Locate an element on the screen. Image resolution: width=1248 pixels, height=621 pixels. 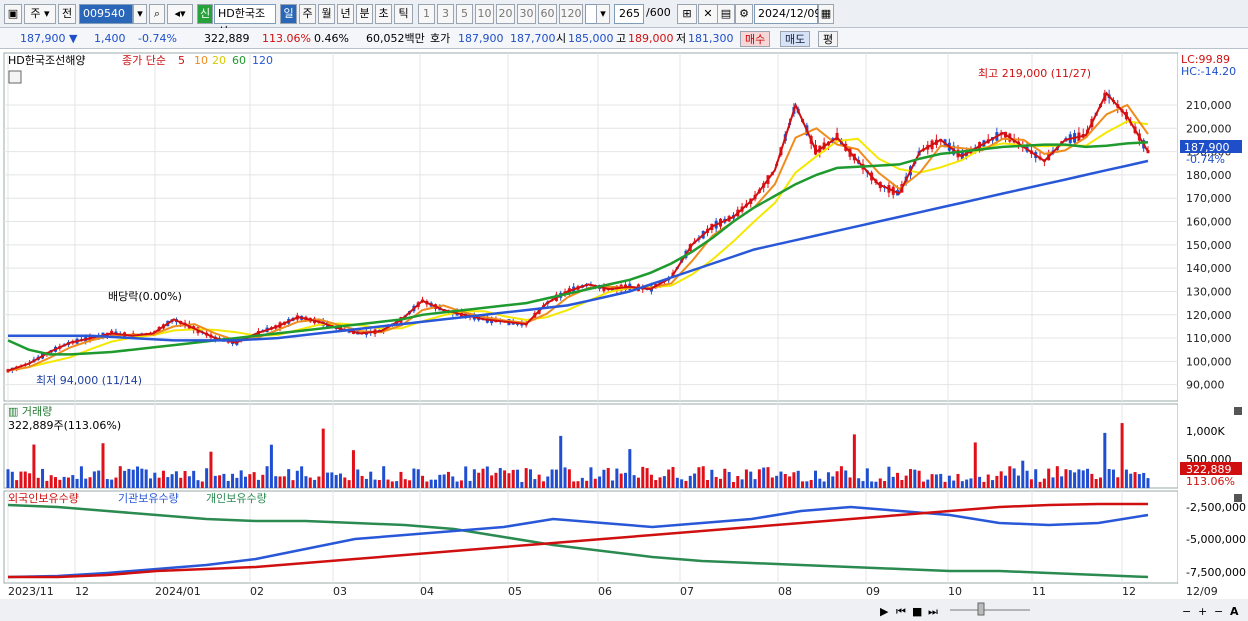
interval-3: 3 is located at coordinates (445, 14).